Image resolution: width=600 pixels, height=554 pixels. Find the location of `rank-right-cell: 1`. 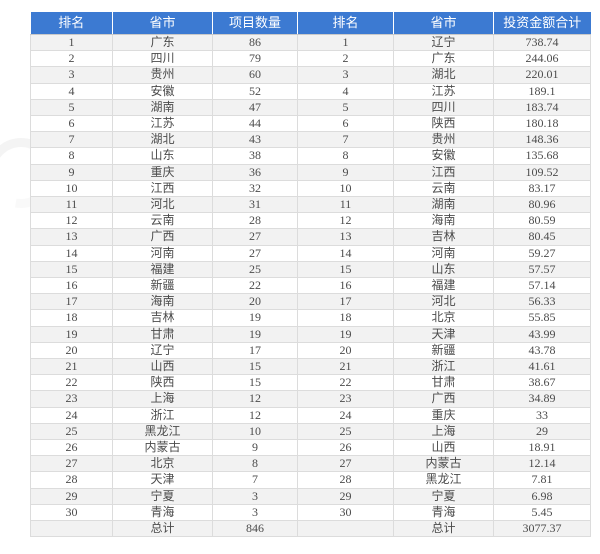

rank-right-cell: 1 is located at coordinates (345, 42).